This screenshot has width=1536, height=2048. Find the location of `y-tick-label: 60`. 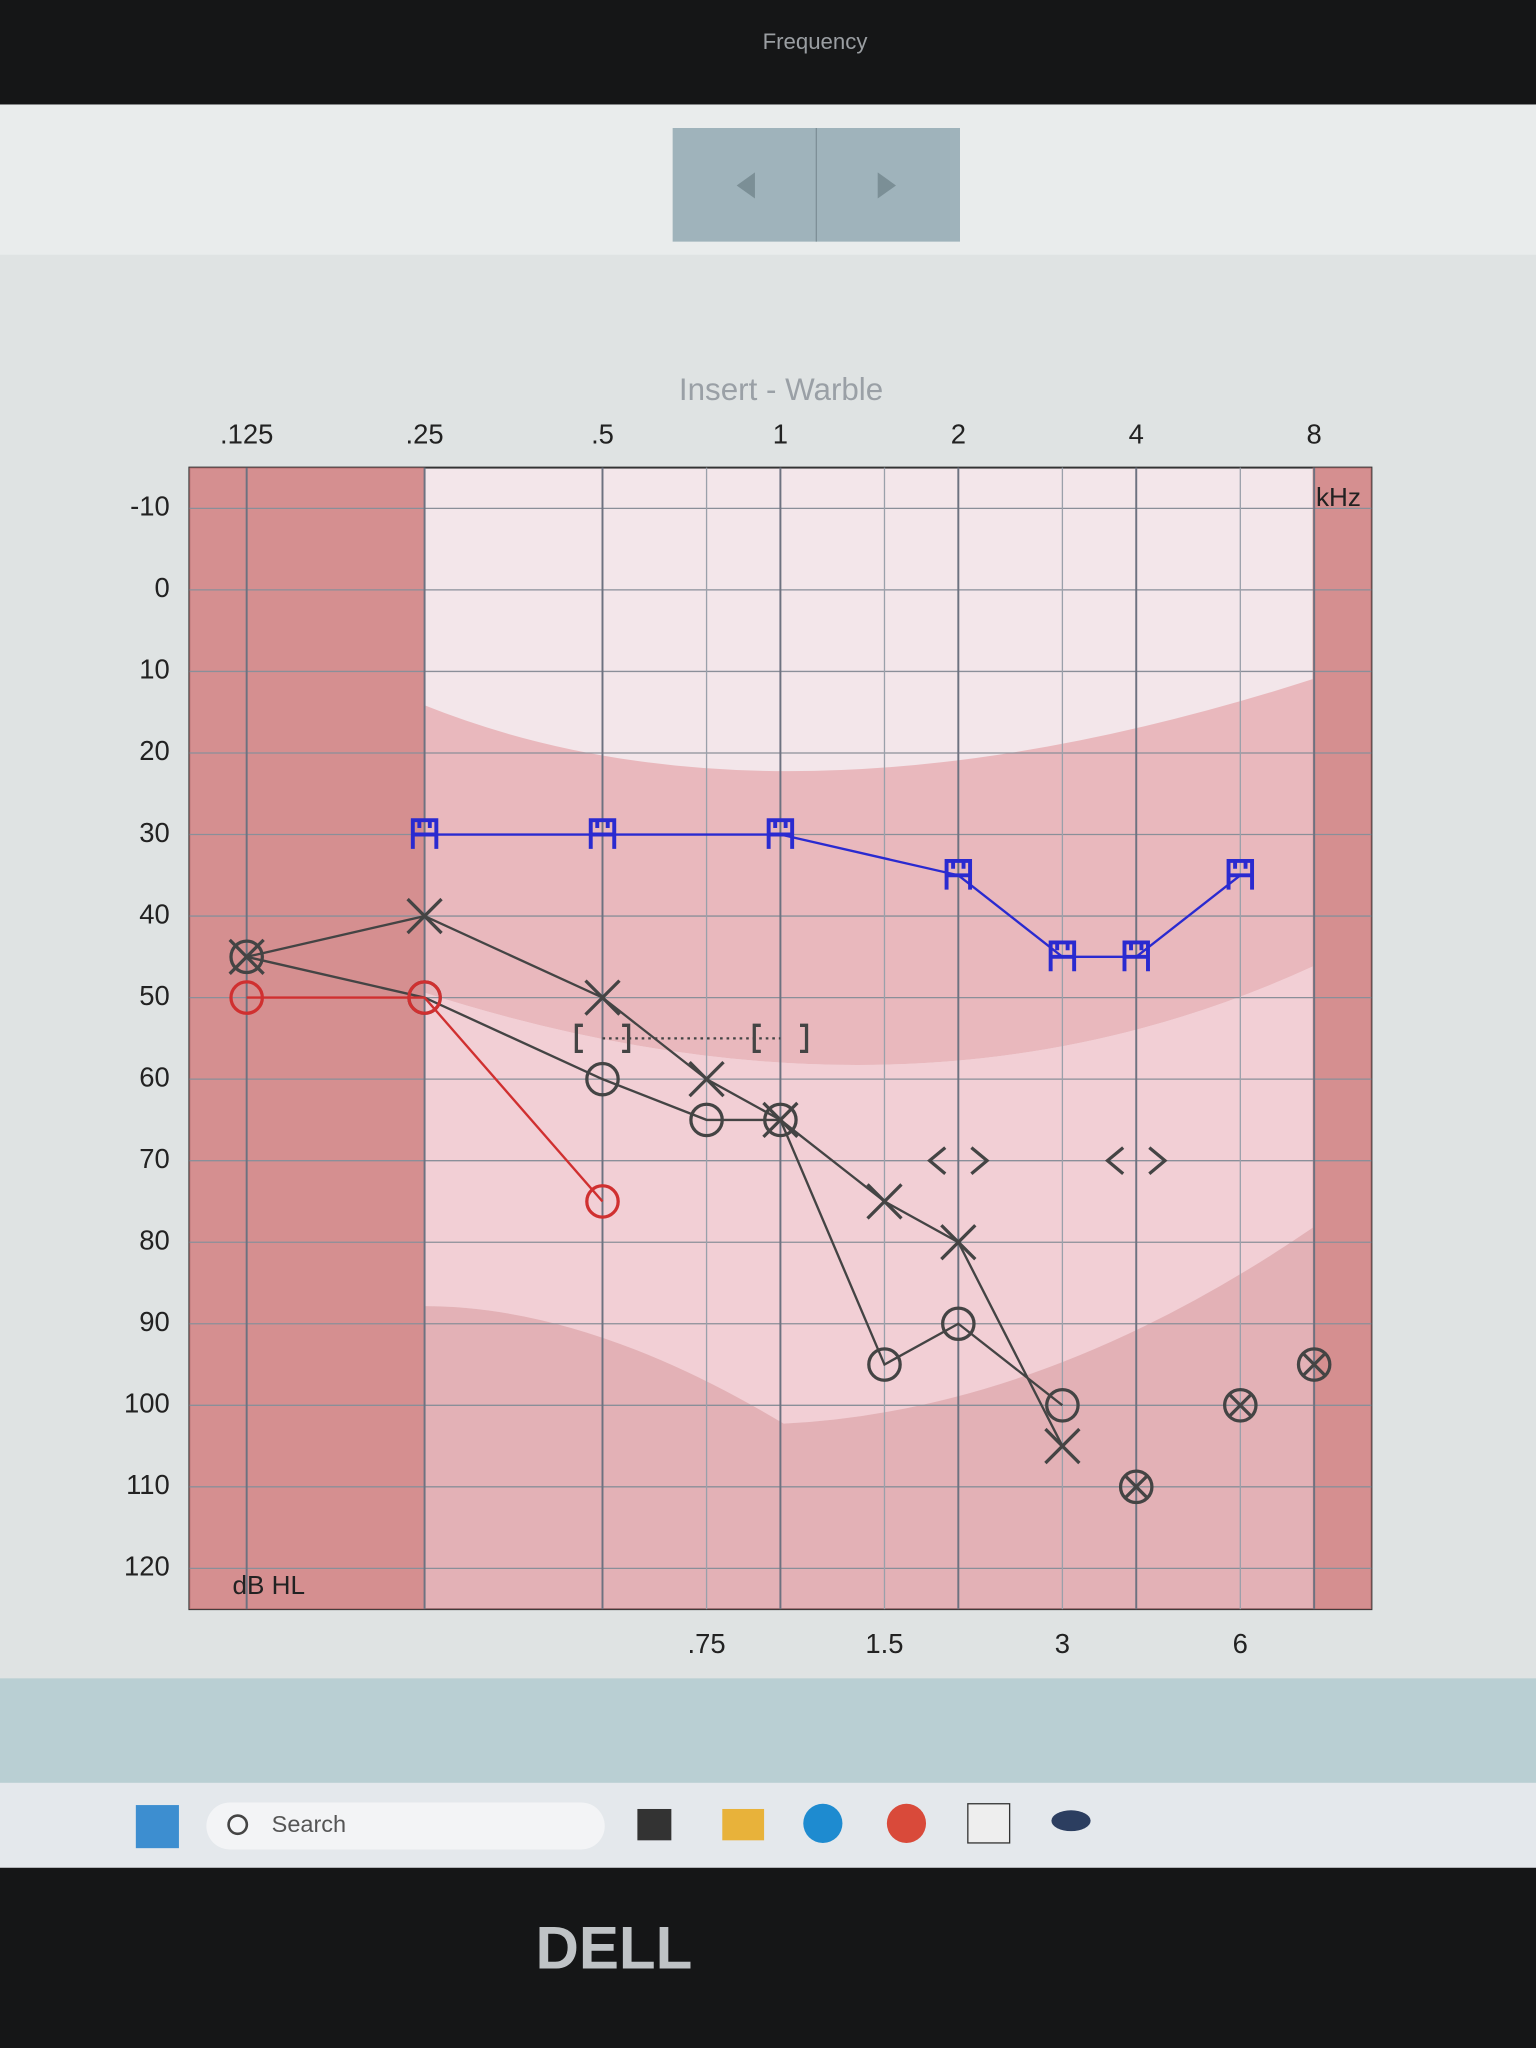

y-tick-label: 60 is located at coordinates (154, 1076).